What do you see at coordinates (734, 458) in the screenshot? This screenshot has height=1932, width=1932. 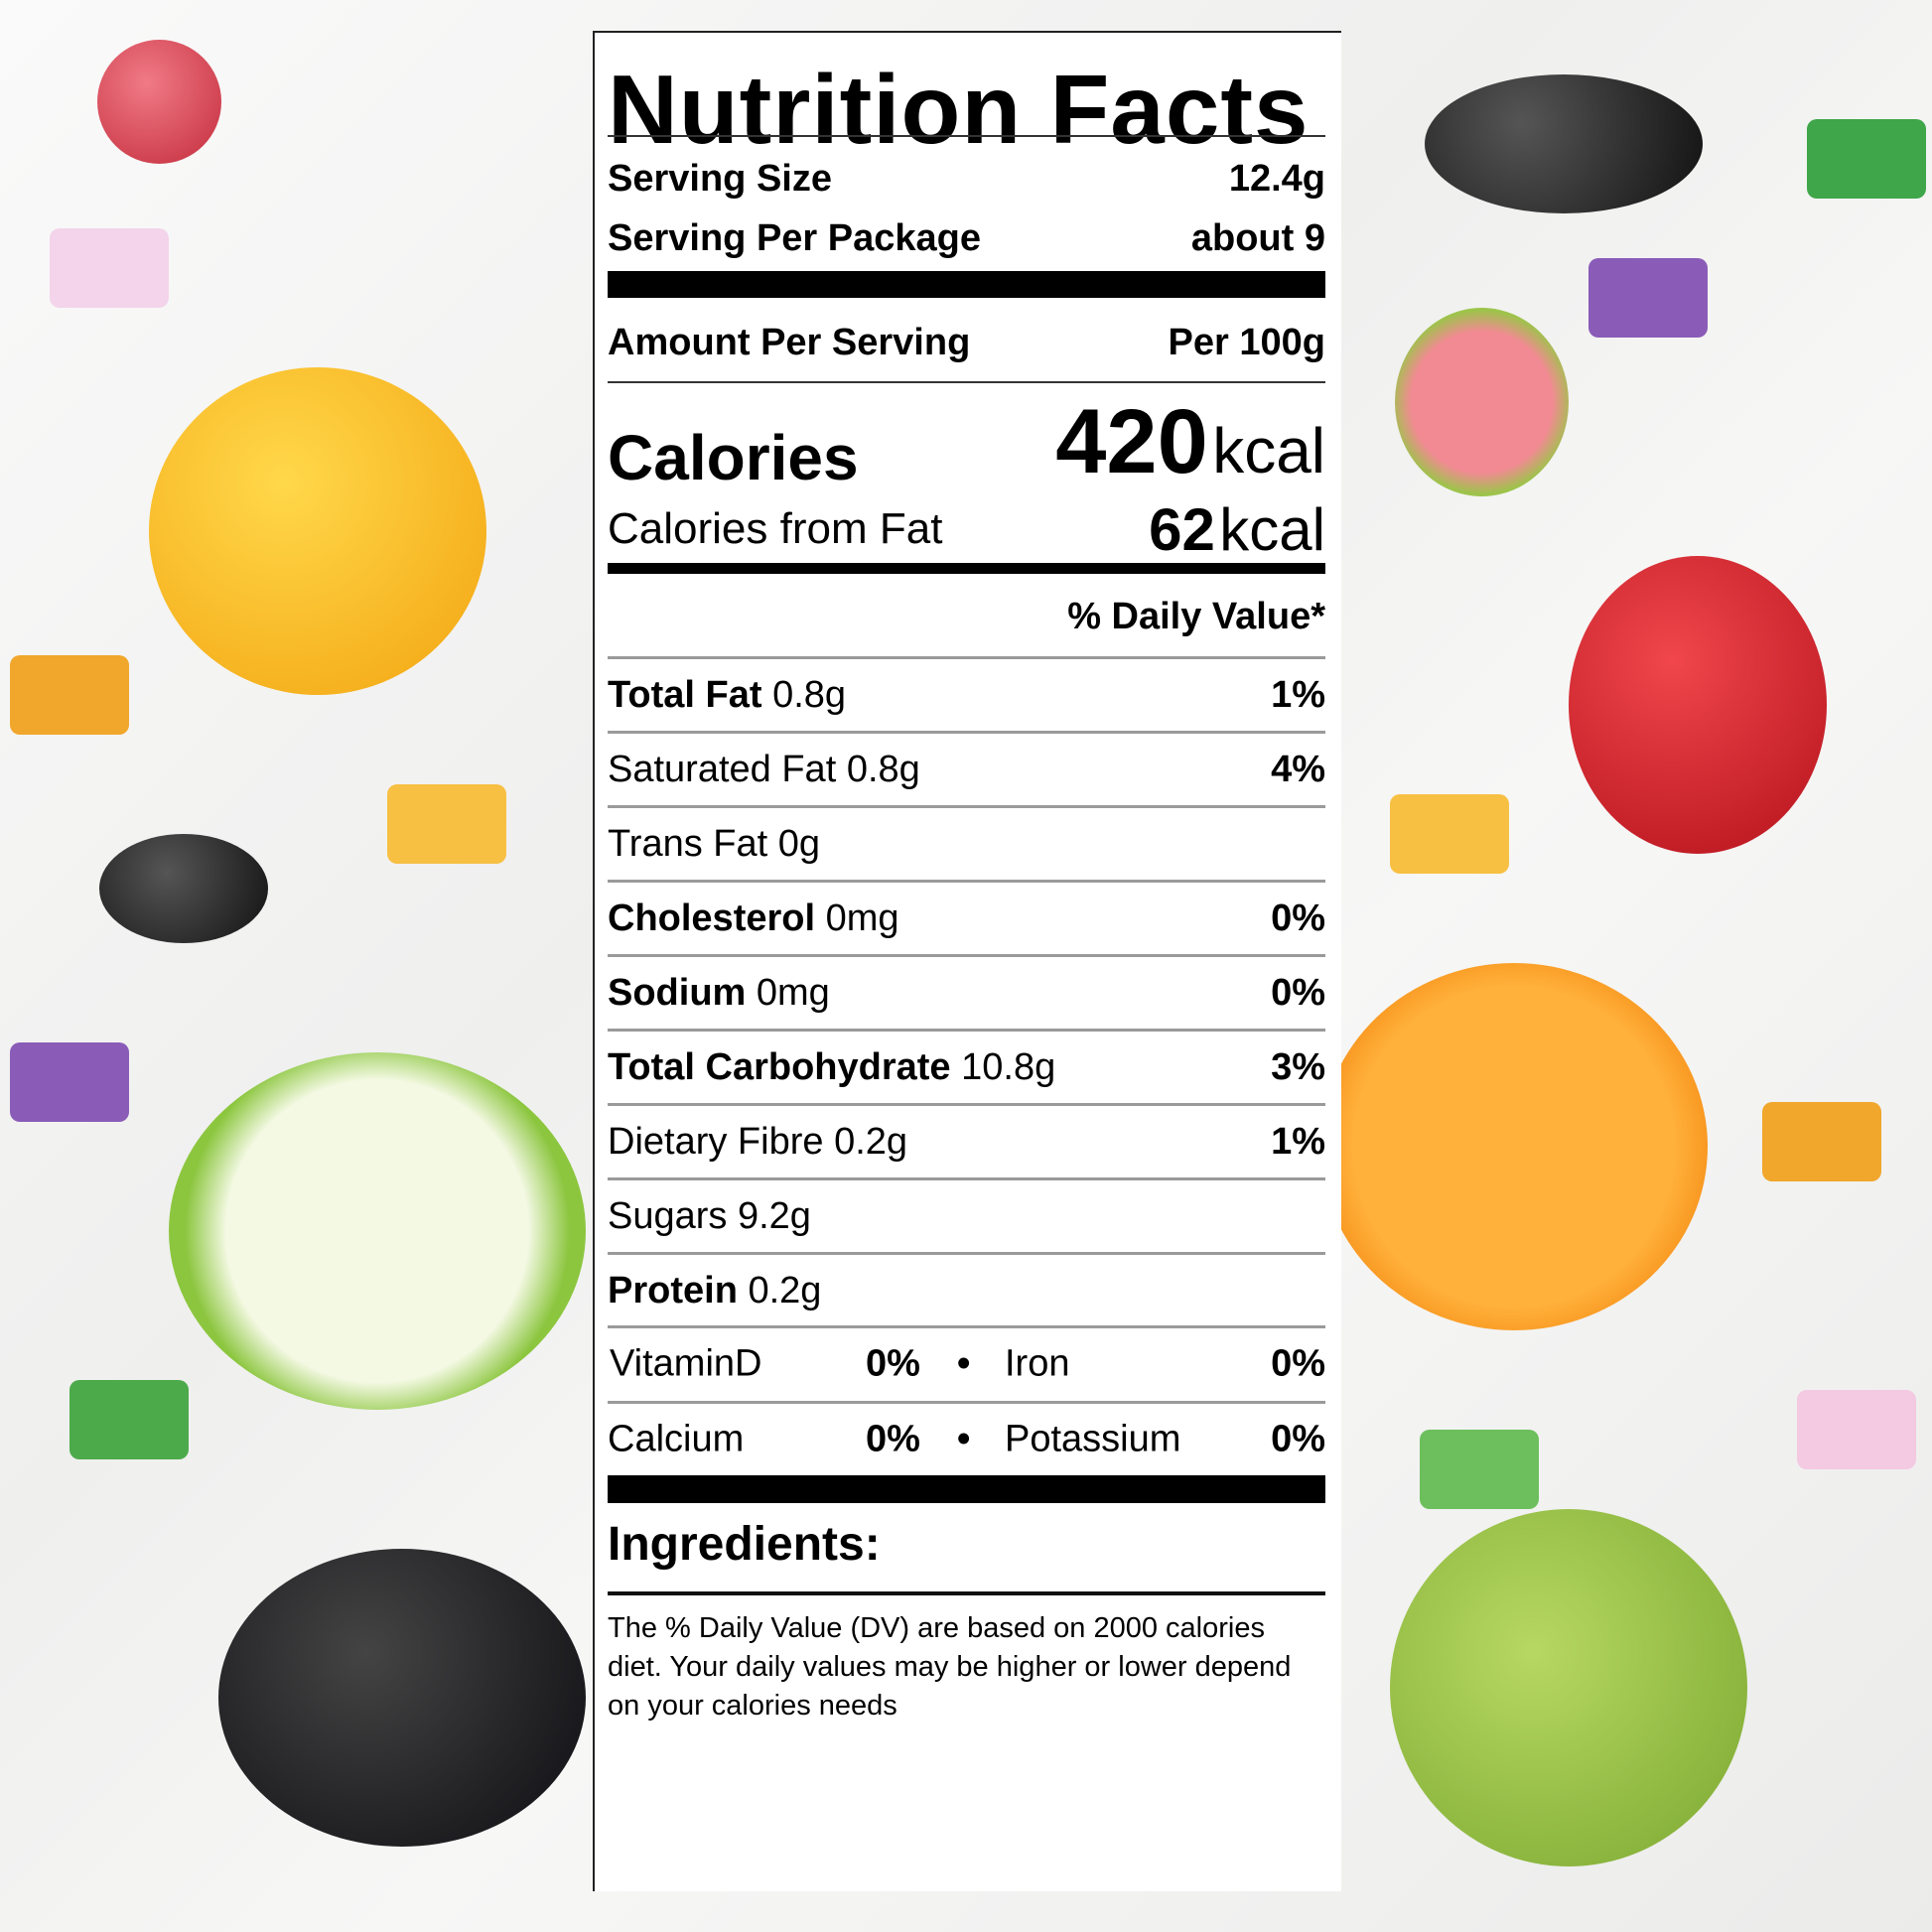 I see `calories-label: Calories` at bounding box center [734, 458].